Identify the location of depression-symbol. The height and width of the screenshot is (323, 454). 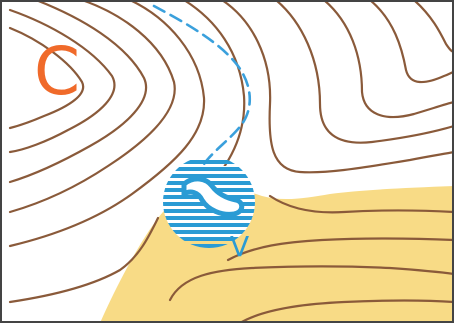
(213, 196).